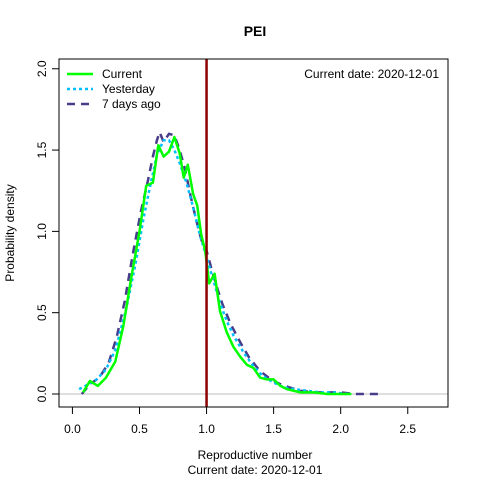 Image resolution: width=480 pixels, height=480 pixels. What do you see at coordinates (255, 455) in the screenshot?
I see `x-axis-label: Reproductive number` at bounding box center [255, 455].